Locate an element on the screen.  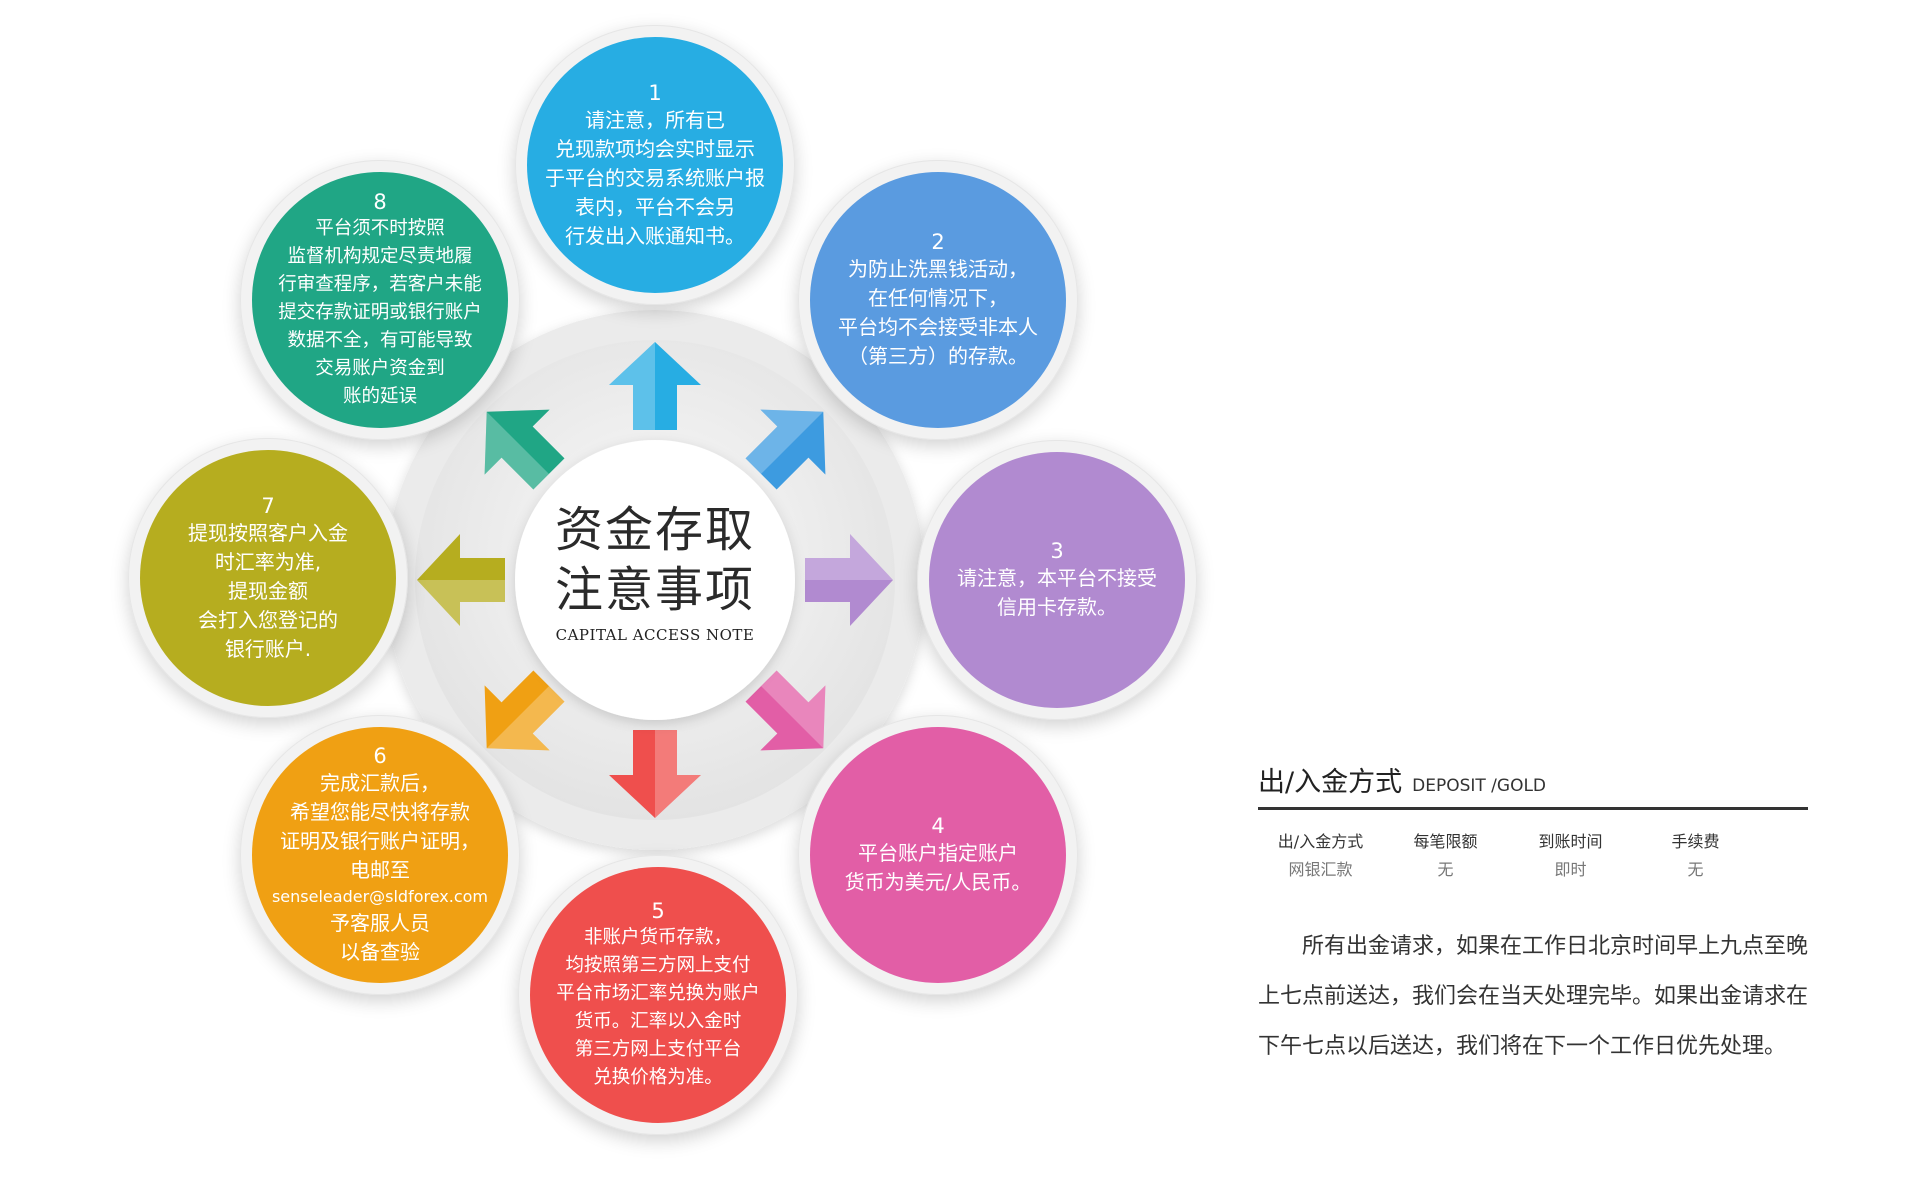
note-number: 5 is located at coordinates (658, 911).